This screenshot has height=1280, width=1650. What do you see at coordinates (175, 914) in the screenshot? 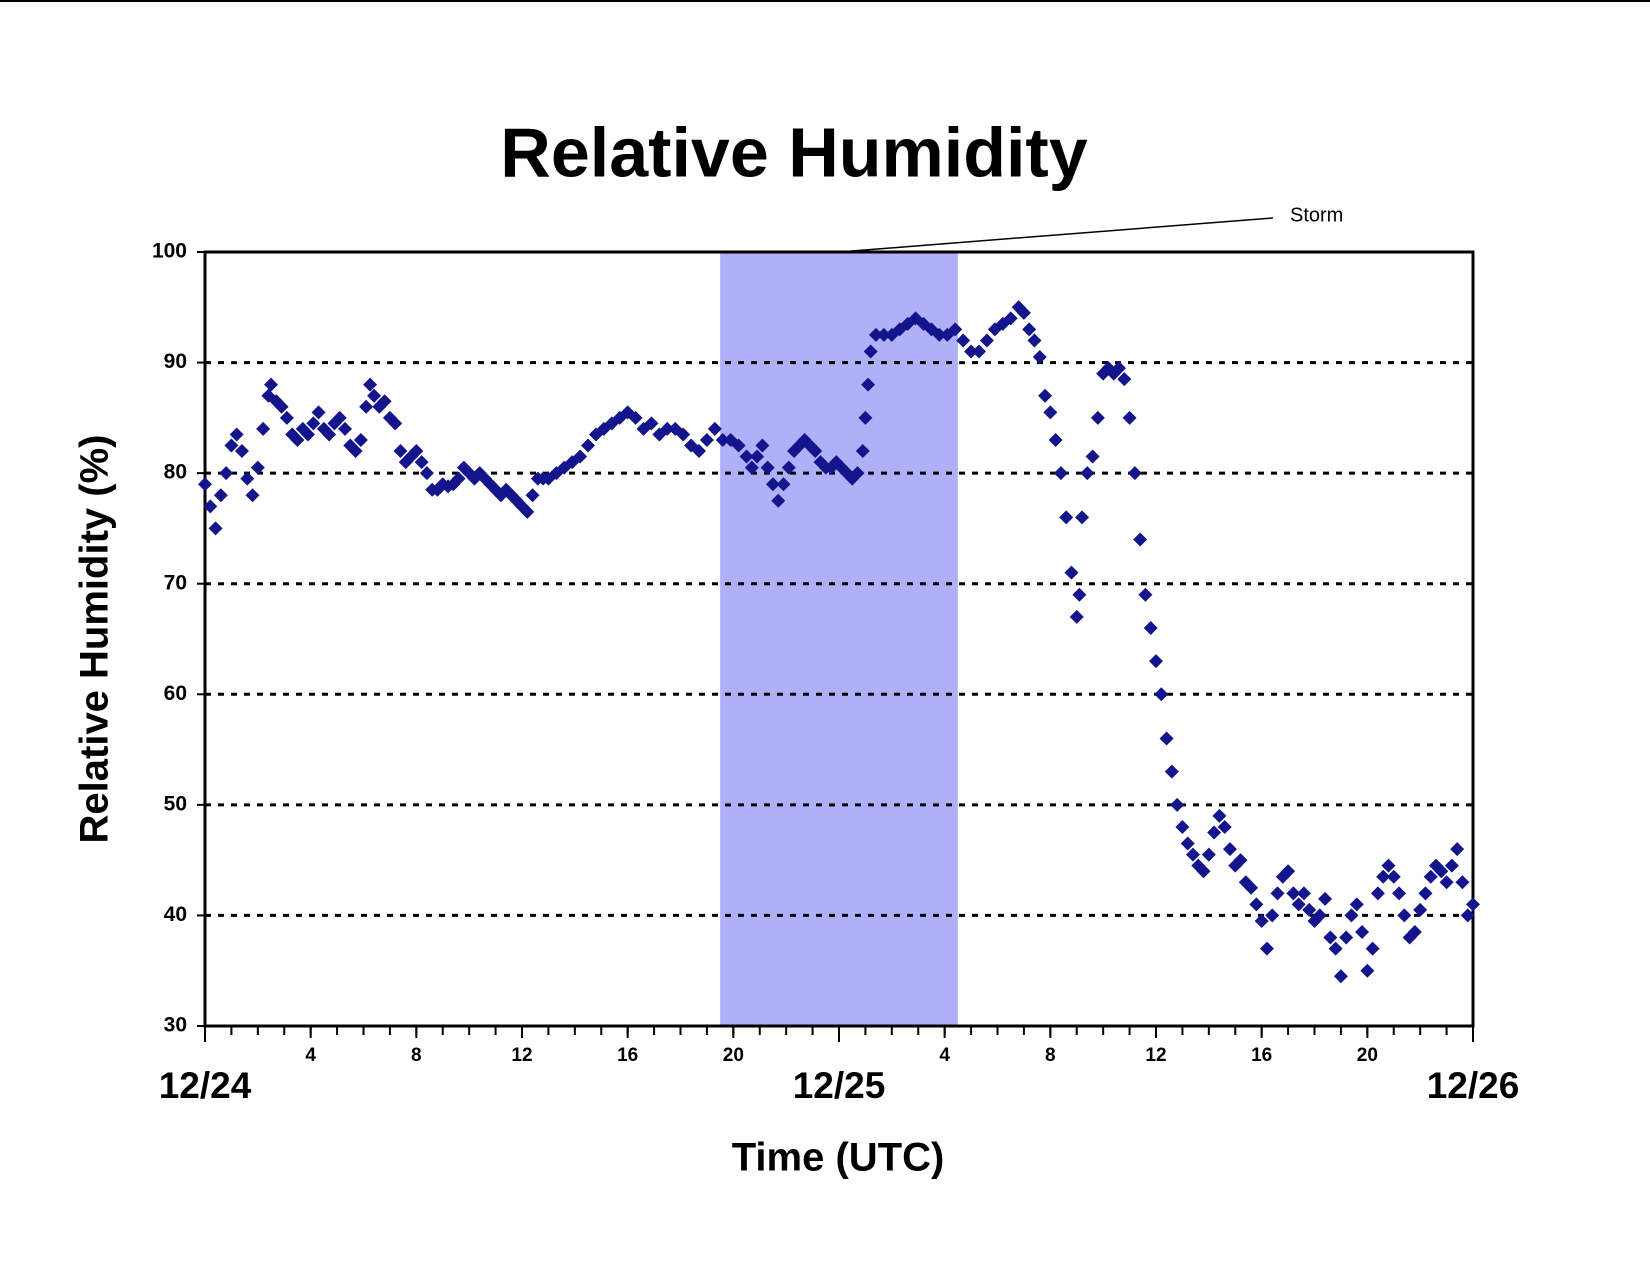
I see `y-tick-label: 40` at bounding box center [175, 914].